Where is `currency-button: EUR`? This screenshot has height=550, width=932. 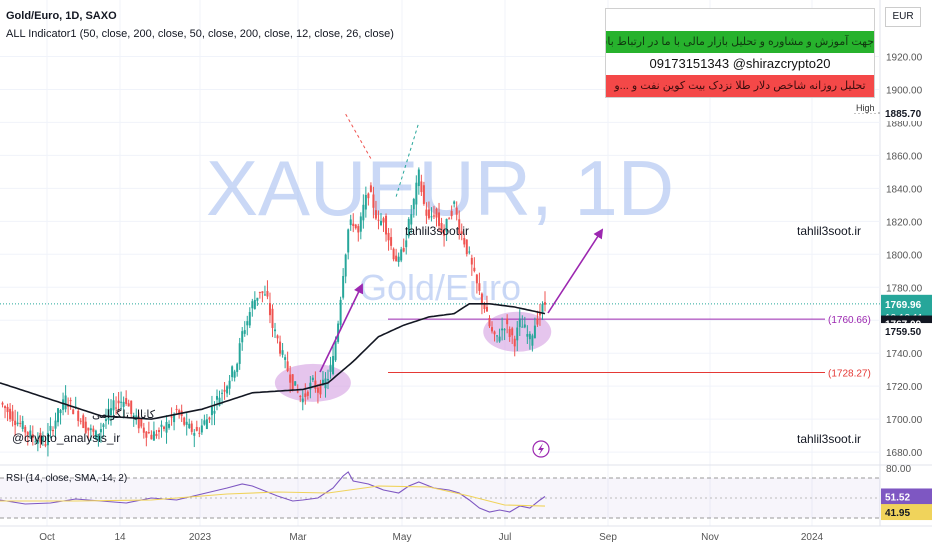 currency-button: EUR is located at coordinates (903, 17).